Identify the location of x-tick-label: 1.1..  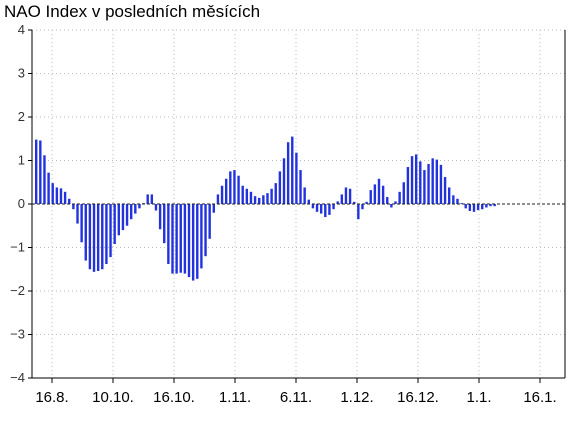
(478, 397).